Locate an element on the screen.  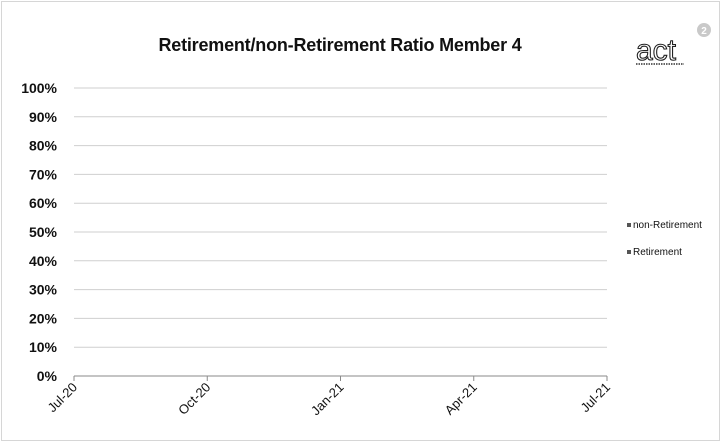
y-tick-label: 50% is located at coordinates (43, 232).